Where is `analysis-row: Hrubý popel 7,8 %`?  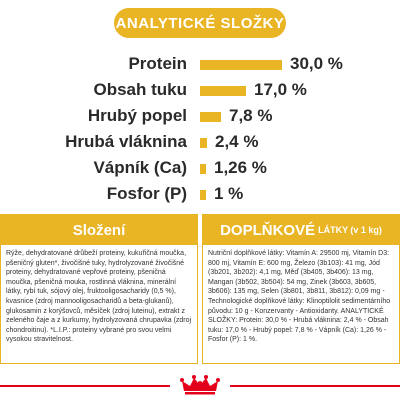 analysis-row: Hrubý popel 7,8 % is located at coordinates (200, 117).